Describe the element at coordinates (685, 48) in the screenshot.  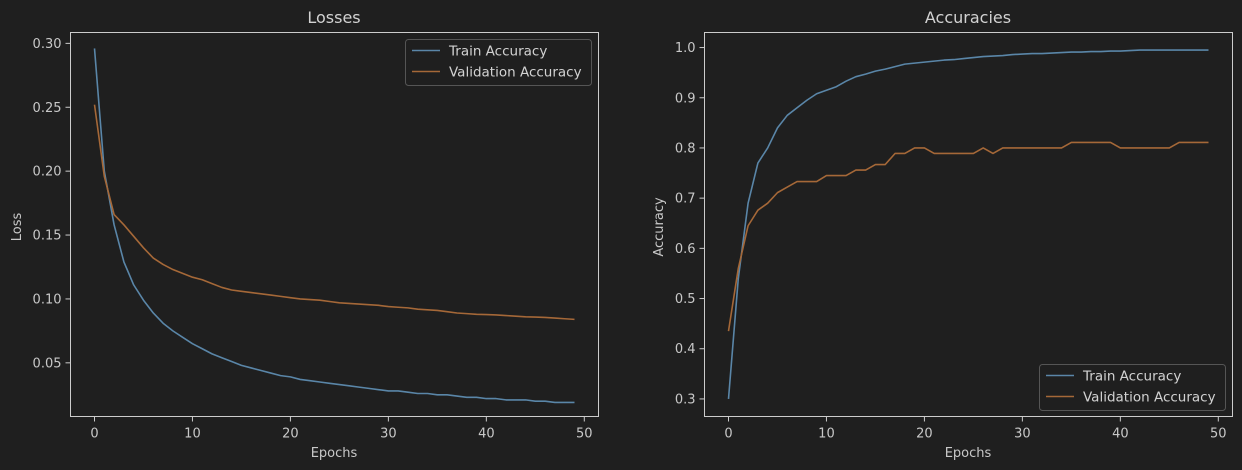
I see `y-tick-label: 1.0` at that location.